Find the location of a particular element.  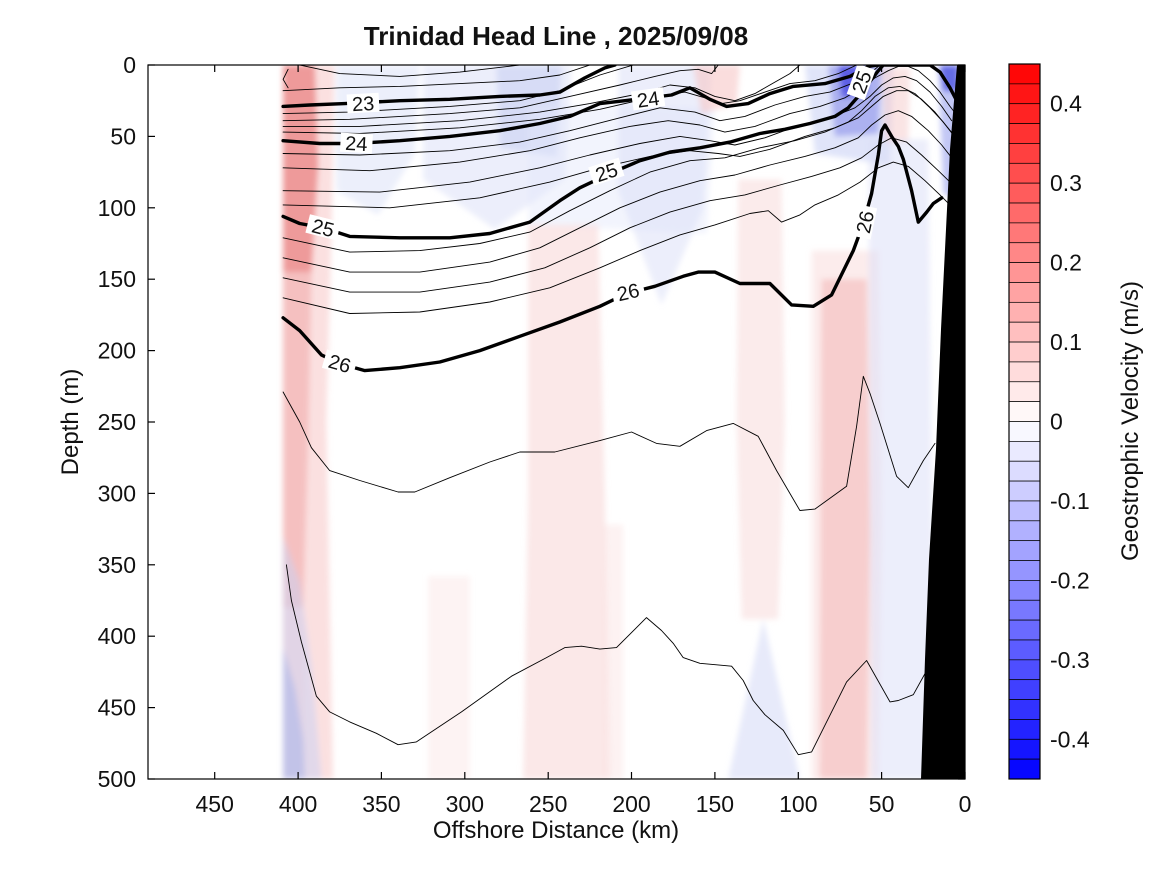

contour-label-text: 26 is located at coordinates (866, 222).